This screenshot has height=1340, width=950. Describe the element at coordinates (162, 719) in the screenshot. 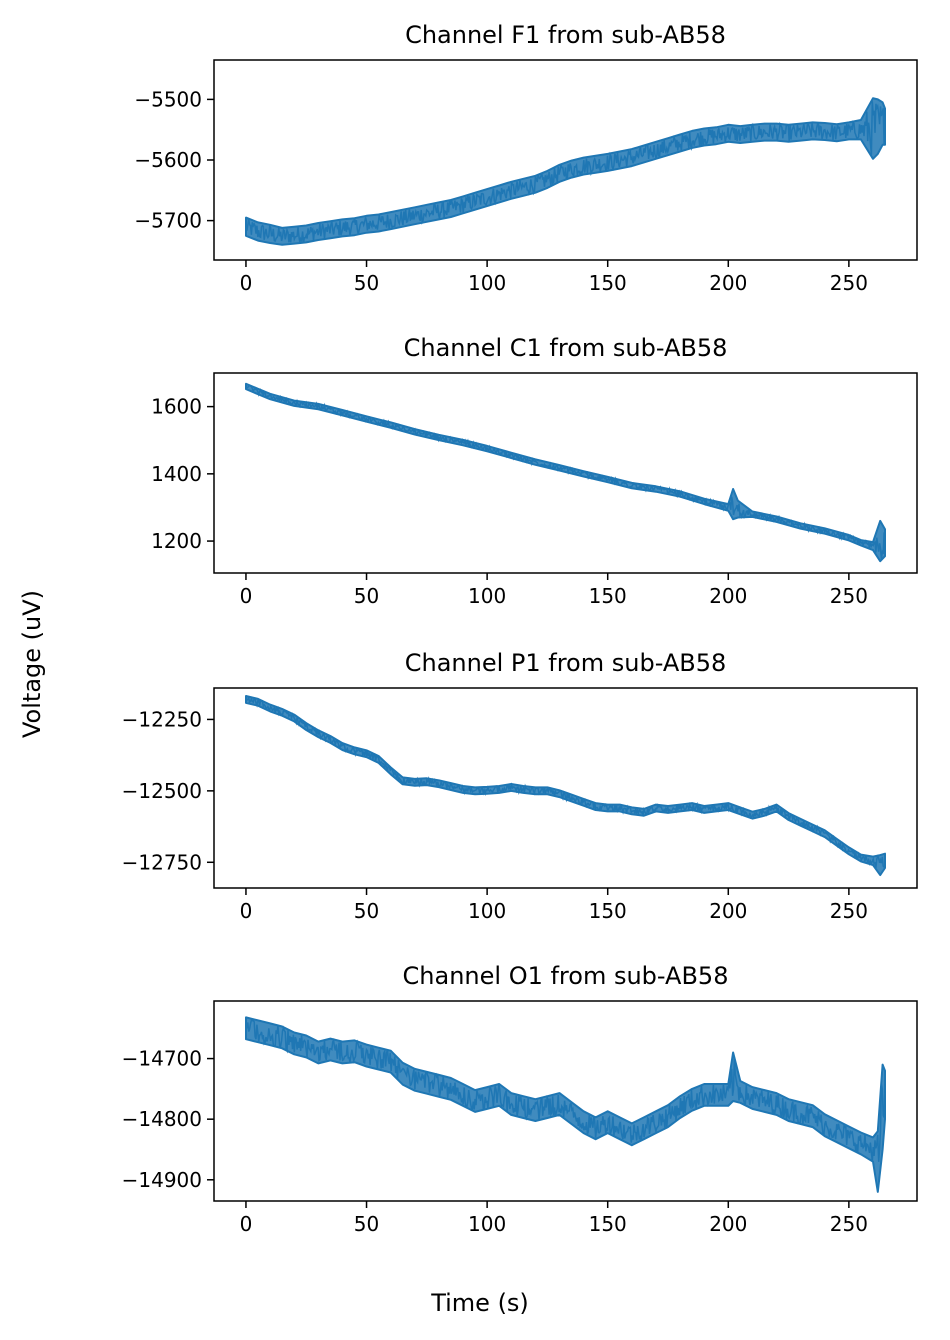

I see `y-tick-label: −12250` at that location.